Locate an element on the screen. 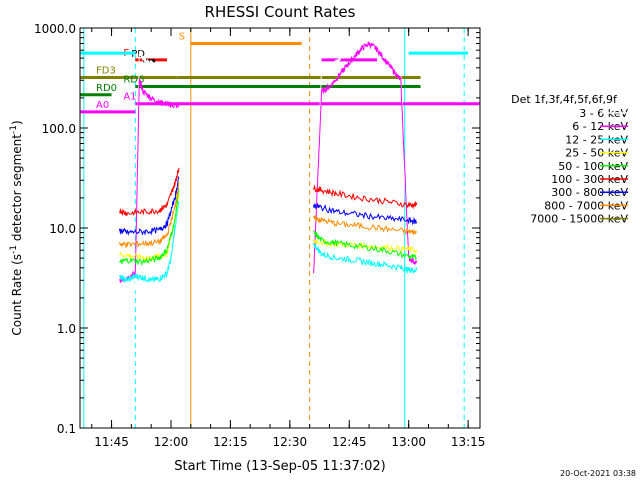  chart-title: RHESSI Count Rates is located at coordinates (280, 12).